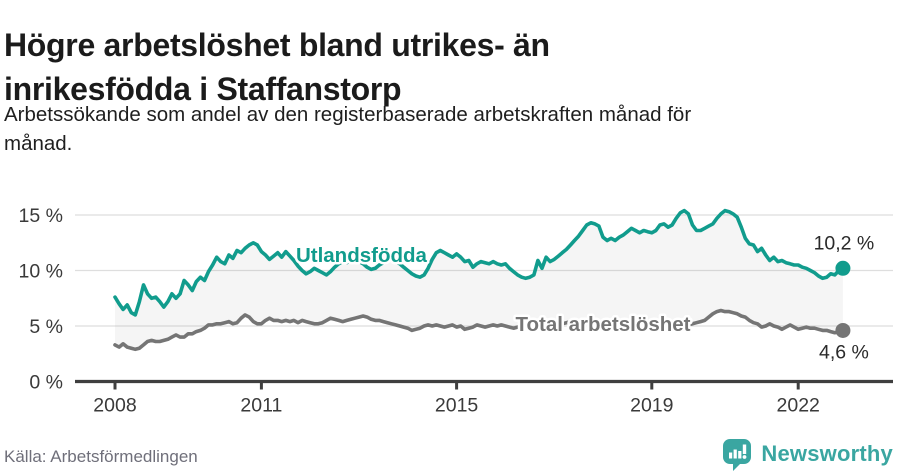 This screenshot has height=474, width=900. Describe the element at coordinates (261, 406) in the screenshot. I see `x-tick-label: 2011` at that location.